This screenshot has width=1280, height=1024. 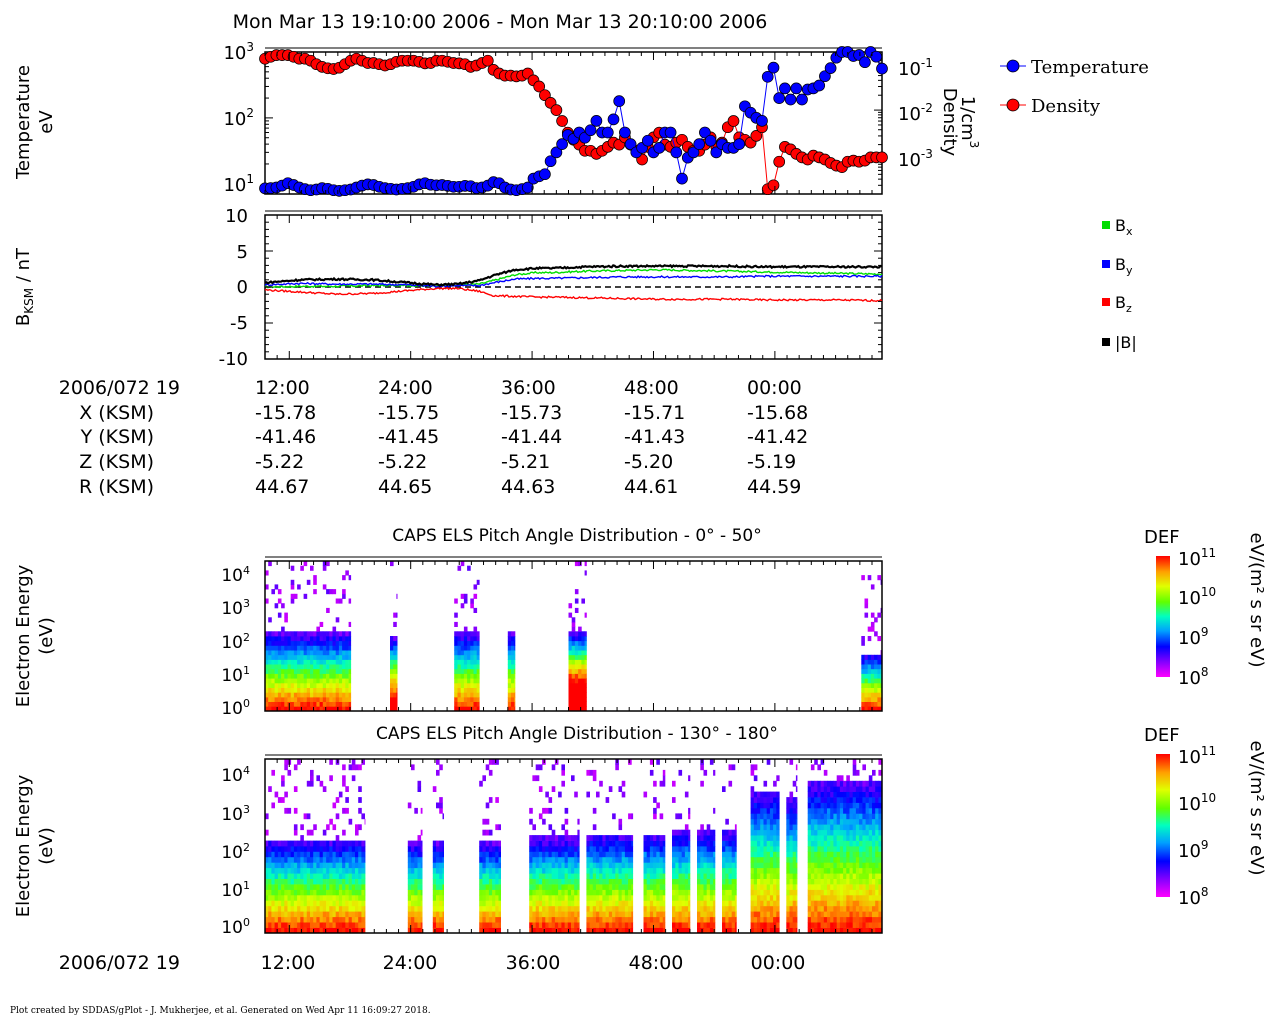 What do you see at coordinates (238, 52) in the screenshot?
I see `panel1-ytick-1000: 103` at bounding box center [238, 52].